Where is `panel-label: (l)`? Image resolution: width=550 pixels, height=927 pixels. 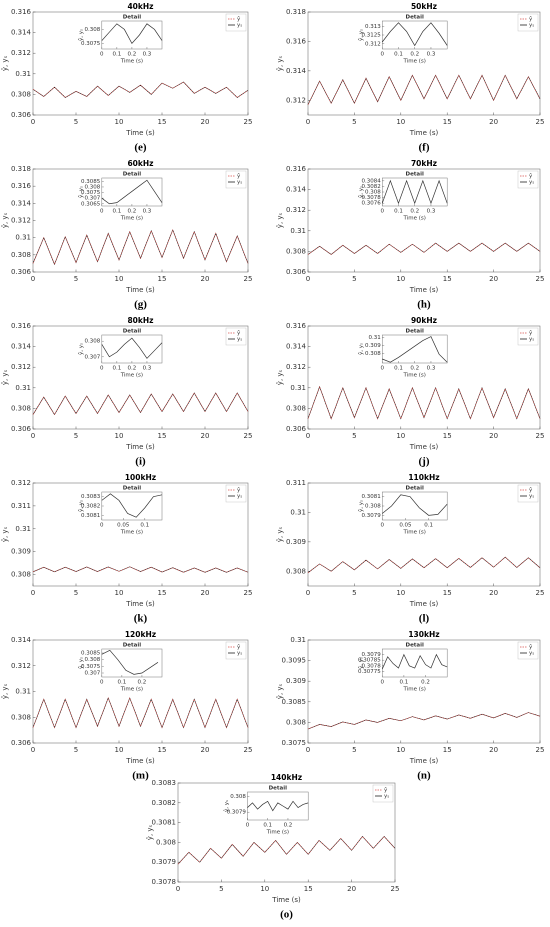 panel-label: (l) is located at coordinates (424, 619).